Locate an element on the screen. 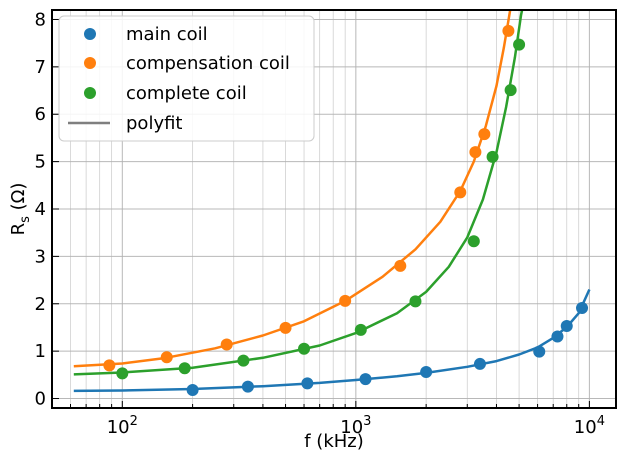 The image size is (626, 455). y-axis-label: Rs (Ω) is located at coordinates (20, 209).